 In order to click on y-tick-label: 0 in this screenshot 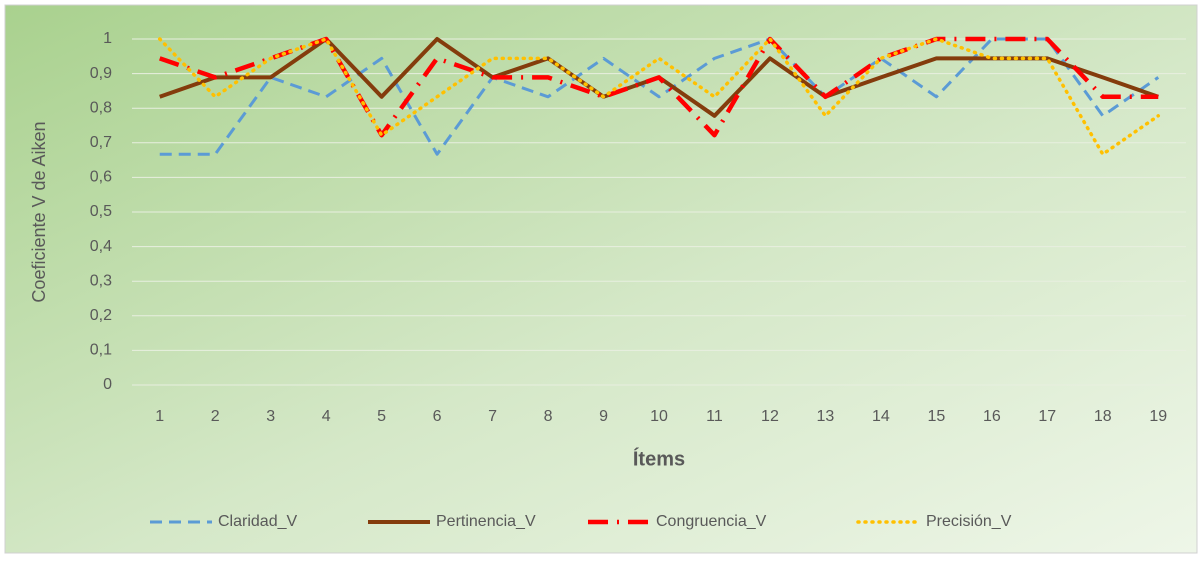, I will do `click(107, 384)`.